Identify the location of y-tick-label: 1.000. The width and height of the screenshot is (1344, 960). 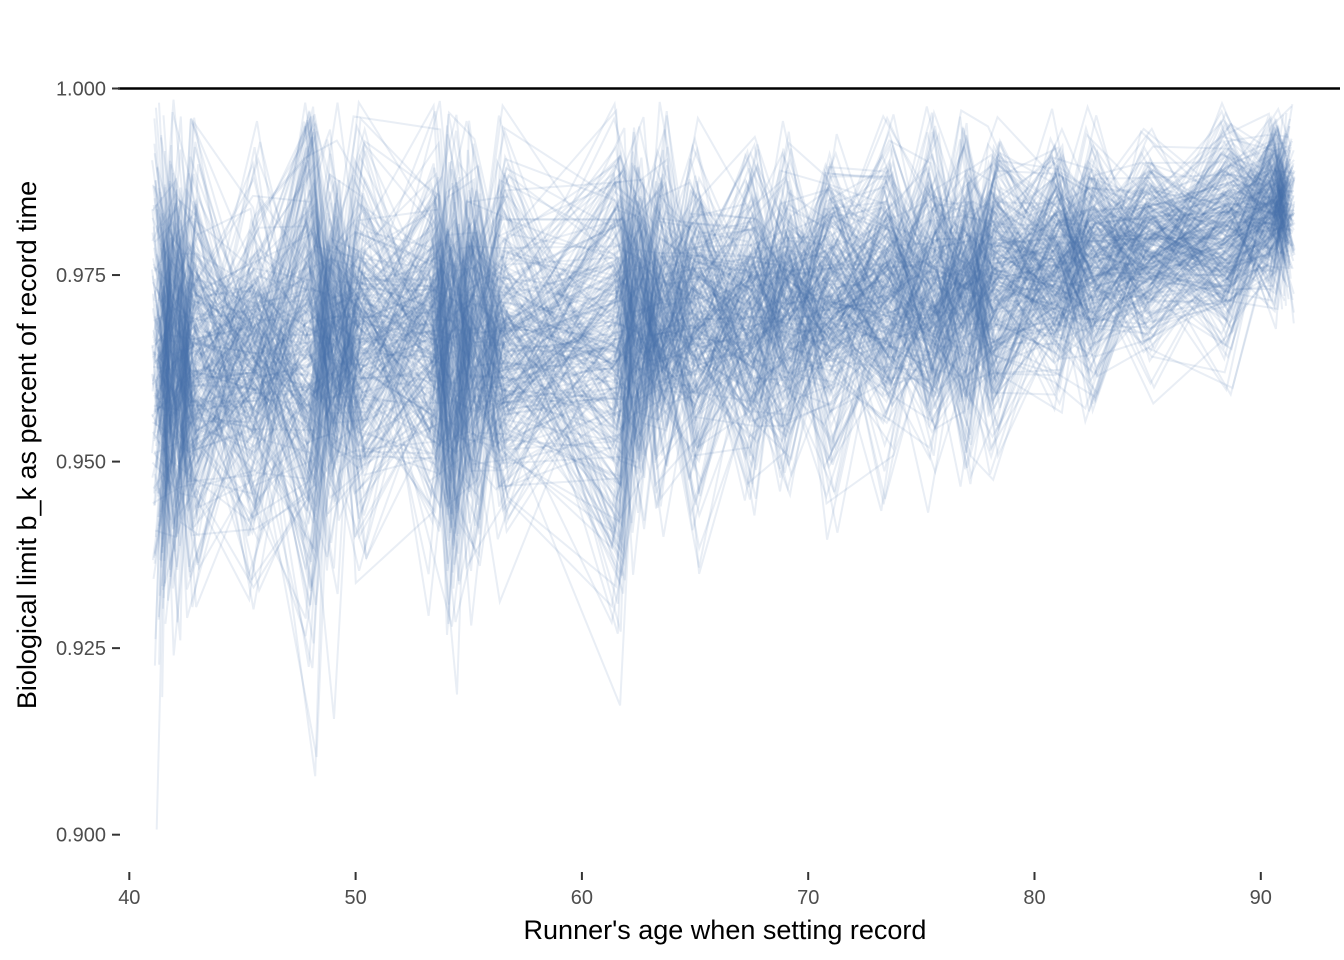
(81, 90).